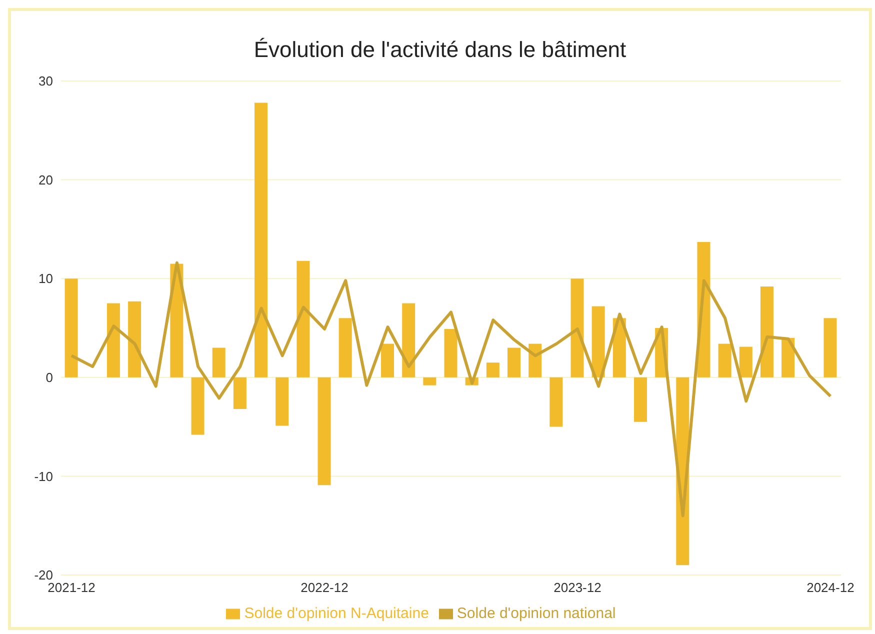 Image resolution: width=875 pixels, height=634 pixels. I want to click on y-tick-label: 10, so click(45, 278).